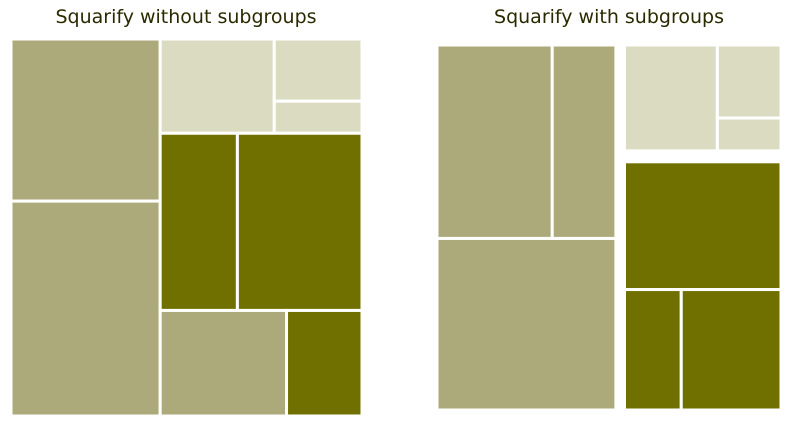 The image size is (794, 427). What do you see at coordinates (609, 17) in the screenshot?
I see `chart-title: Squarify with subgroups` at bounding box center [609, 17].